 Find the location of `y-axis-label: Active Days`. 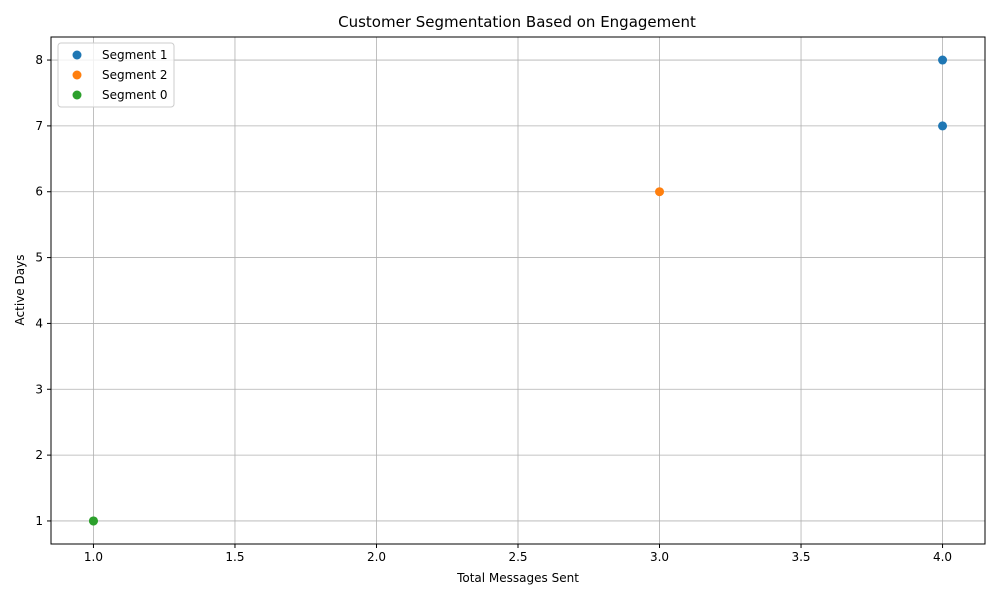

y-axis-label: Active Days is located at coordinates (20, 290).